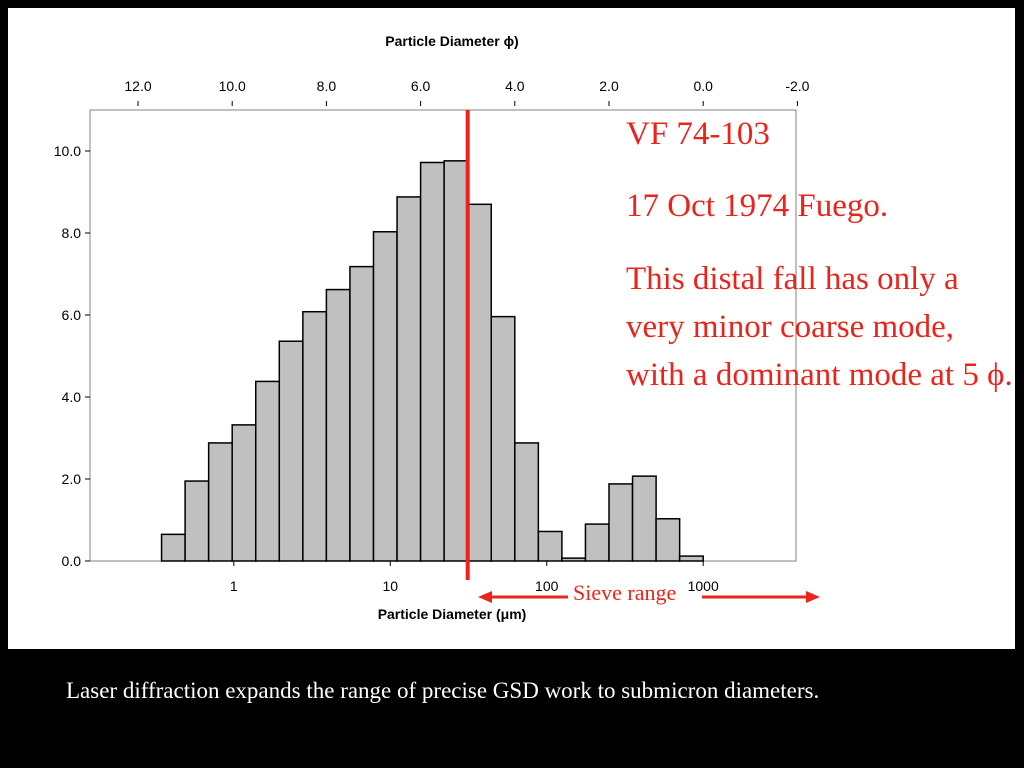  What do you see at coordinates (515, 86) in the screenshot?
I see `top-axis-tick-label: 4.0` at bounding box center [515, 86].